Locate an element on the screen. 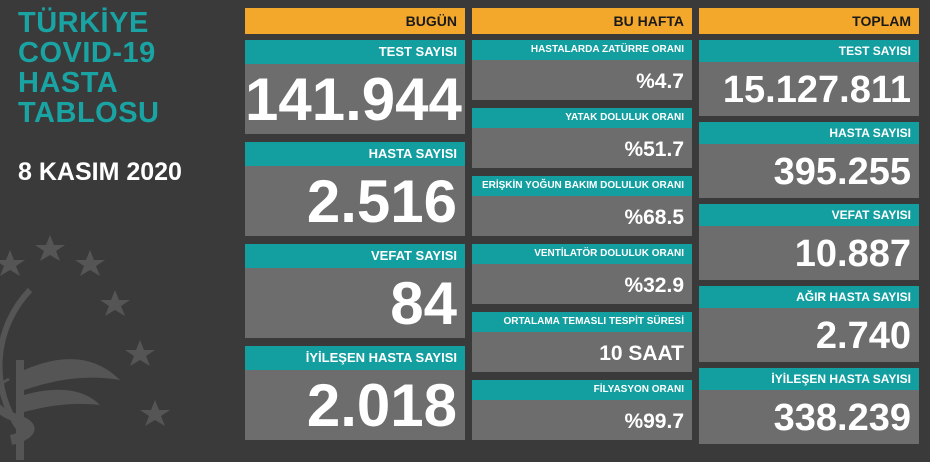  page-title: TÜRKİYE COVID-19 HASTA TABLOSU is located at coordinates (89, 68).